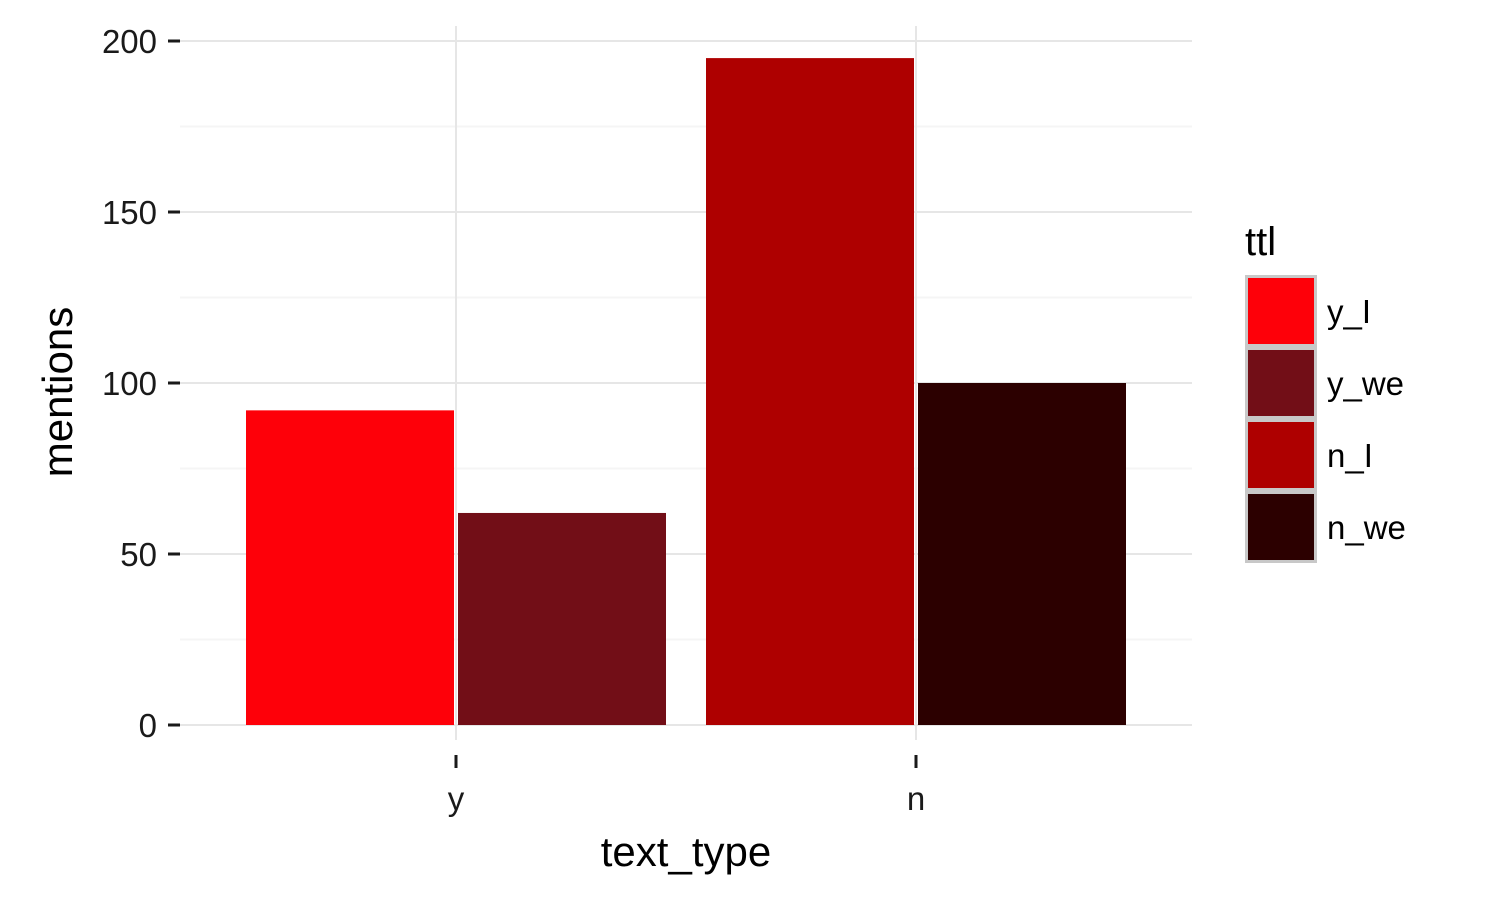 This screenshot has height=900, width=1500. I want to click on bar-y_I, so click(350, 567).